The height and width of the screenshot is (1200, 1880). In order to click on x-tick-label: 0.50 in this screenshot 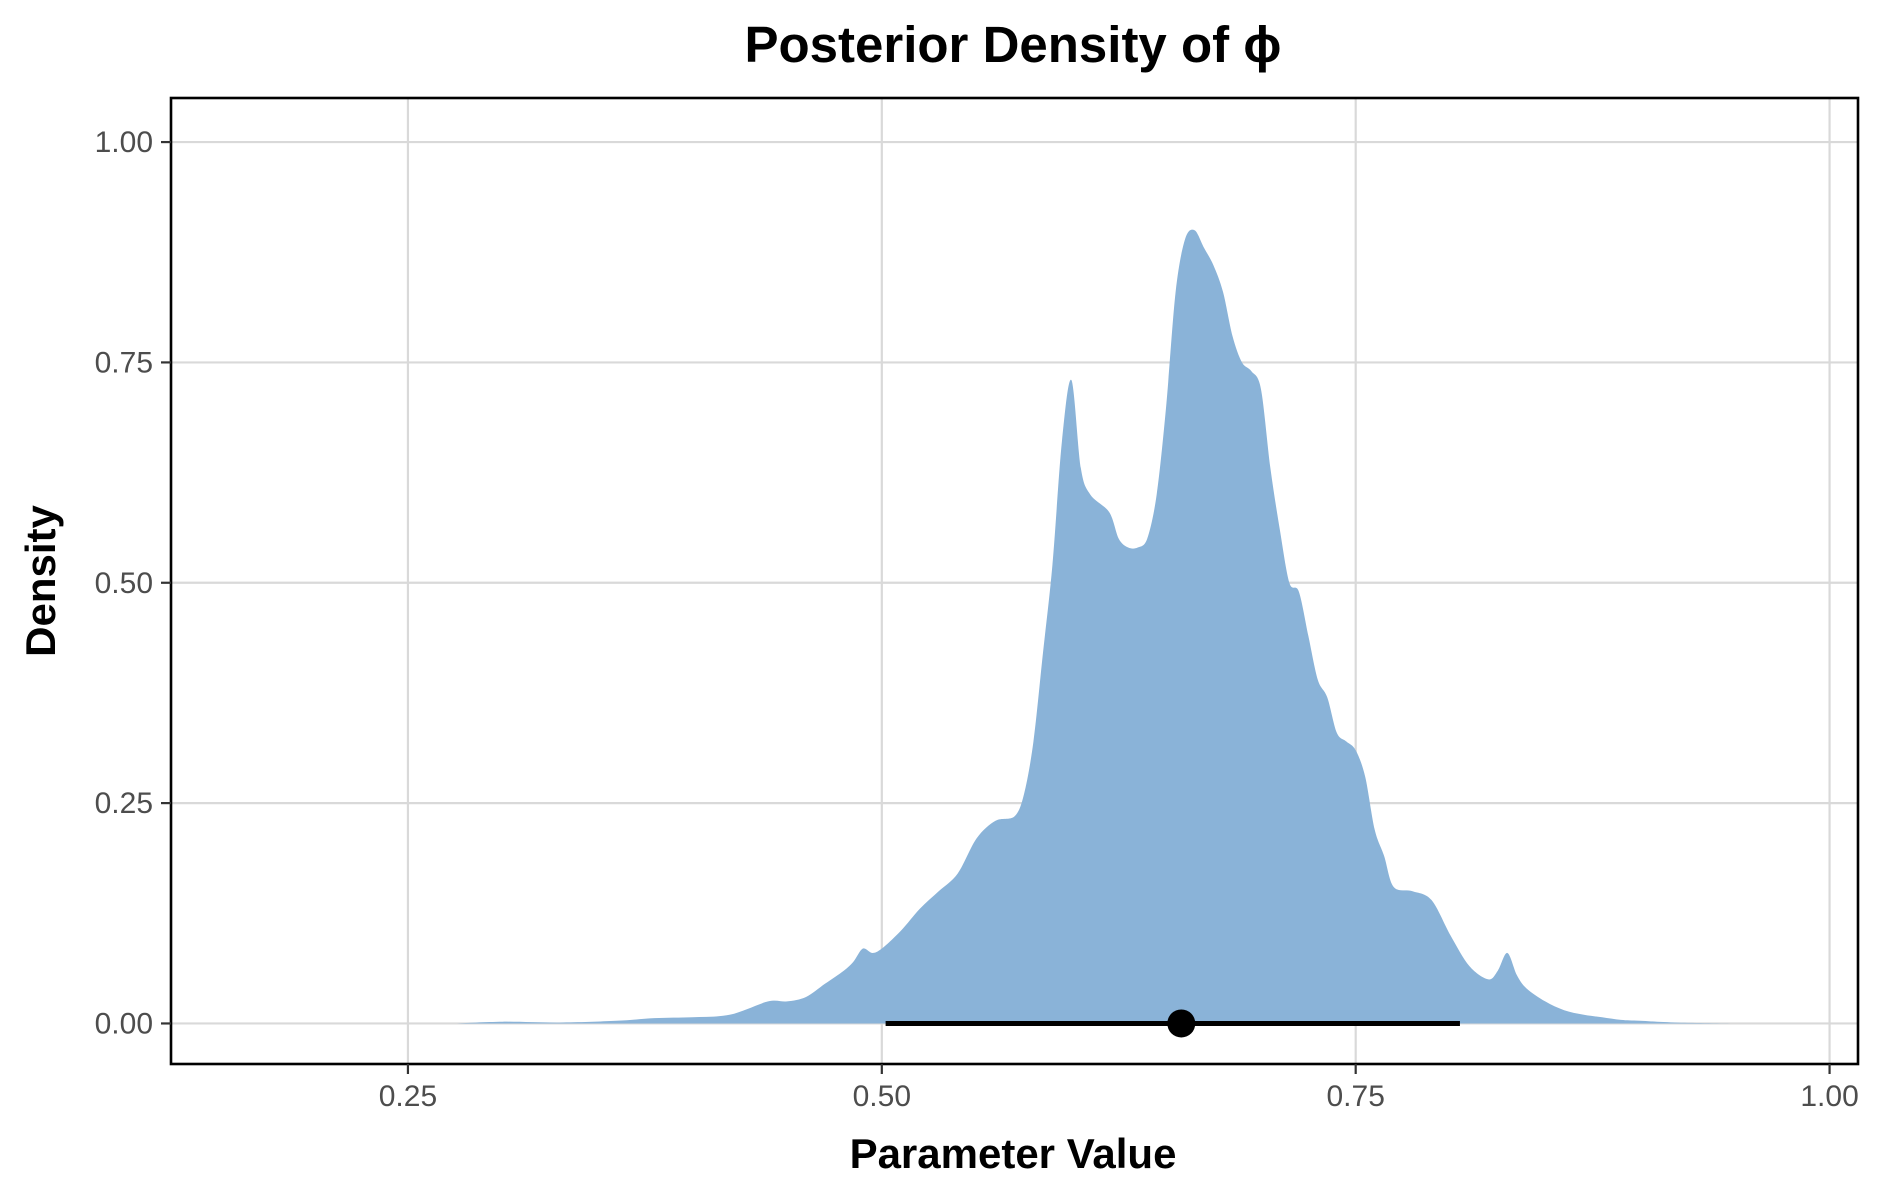, I will do `click(882, 1096)`.